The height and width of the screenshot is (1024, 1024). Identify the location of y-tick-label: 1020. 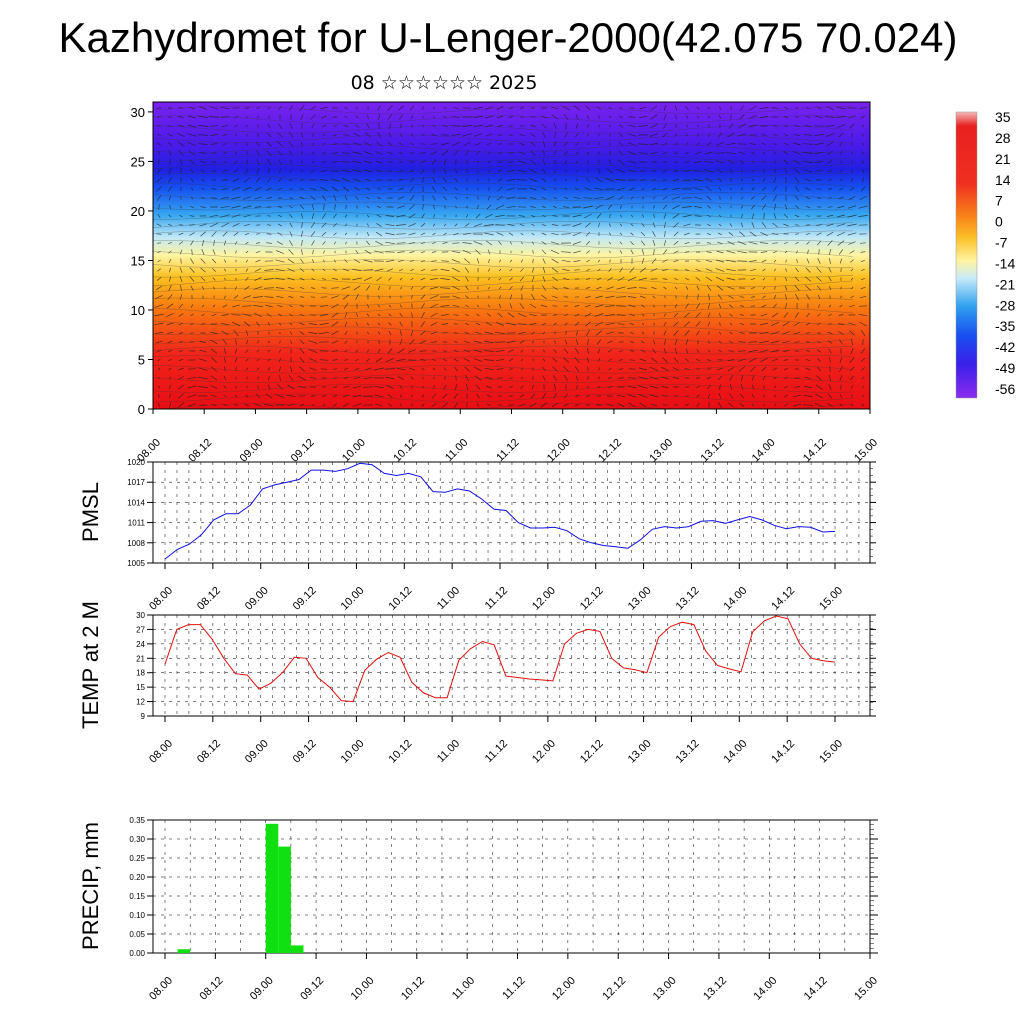
(136, 462).